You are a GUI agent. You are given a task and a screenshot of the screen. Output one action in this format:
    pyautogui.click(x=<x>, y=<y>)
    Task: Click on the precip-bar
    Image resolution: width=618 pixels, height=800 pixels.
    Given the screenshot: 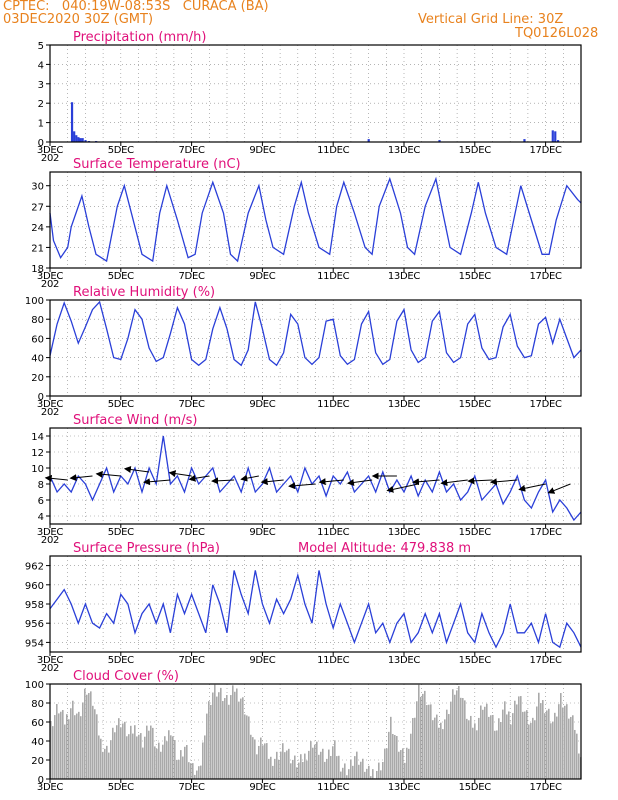 What is the action you would take?
    pyautogui.click(x=552, y=136)
    